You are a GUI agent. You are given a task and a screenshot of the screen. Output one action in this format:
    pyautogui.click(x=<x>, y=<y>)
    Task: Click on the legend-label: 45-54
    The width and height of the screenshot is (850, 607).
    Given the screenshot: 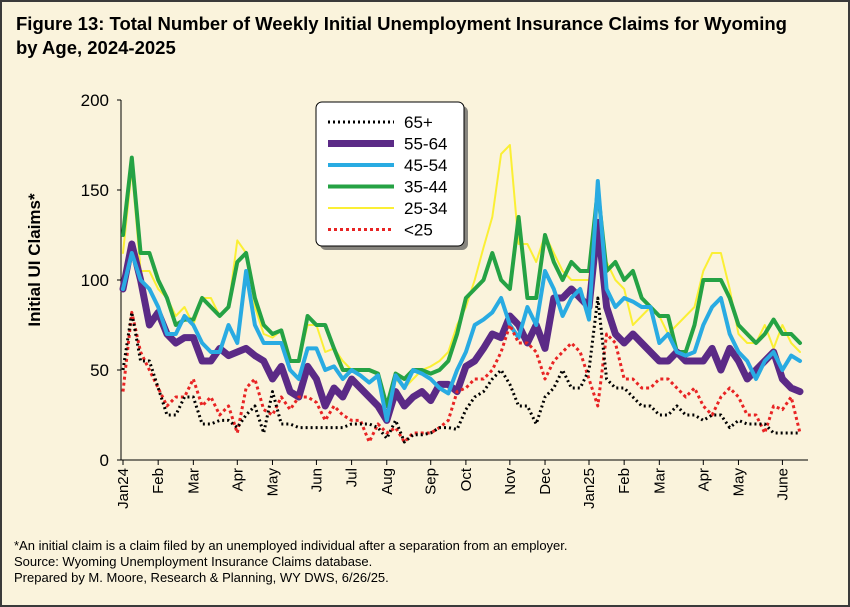 What is the action you would take?
    pyautogui.click(x=425, y=165)
    